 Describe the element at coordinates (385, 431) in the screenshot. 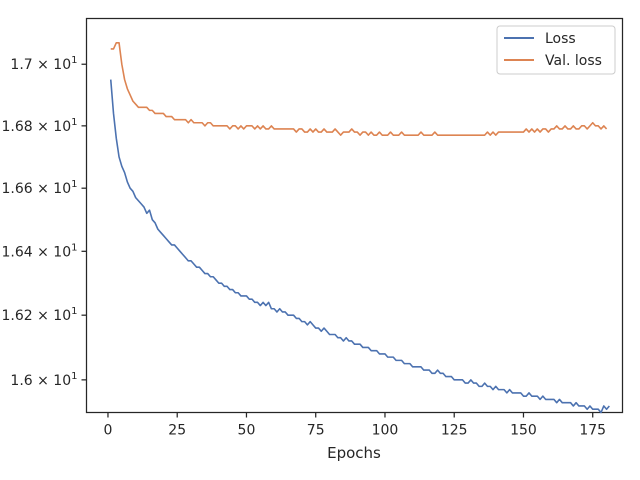

I see `x-tick-label: 100` at that location.